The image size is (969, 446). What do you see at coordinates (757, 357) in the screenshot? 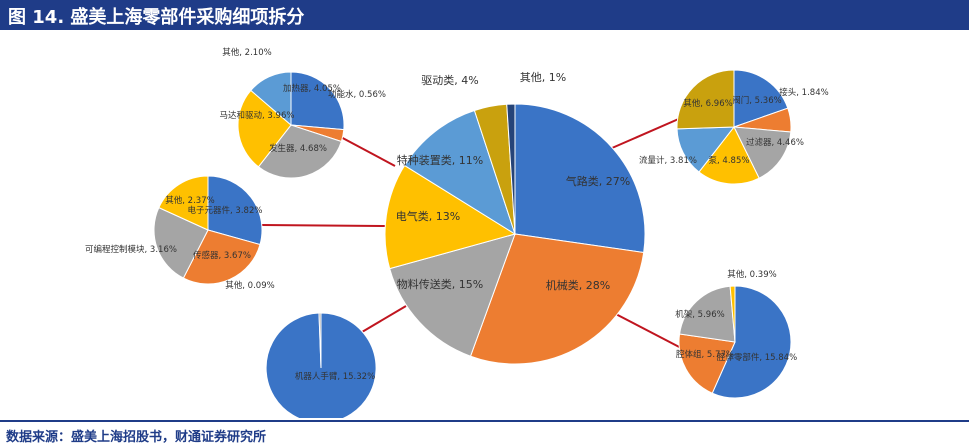
I see `label-mech-0: 腔体零部件, 15.84%` at bounding box center [757, 357].